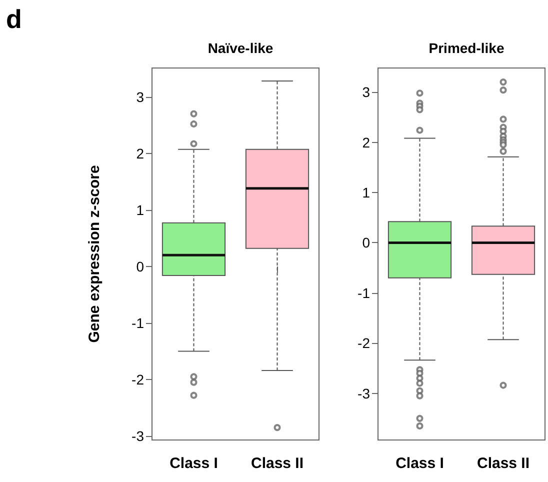 The image size is (548, 482). I want to click on chart-title: Naïve-like, so click(241, 48).